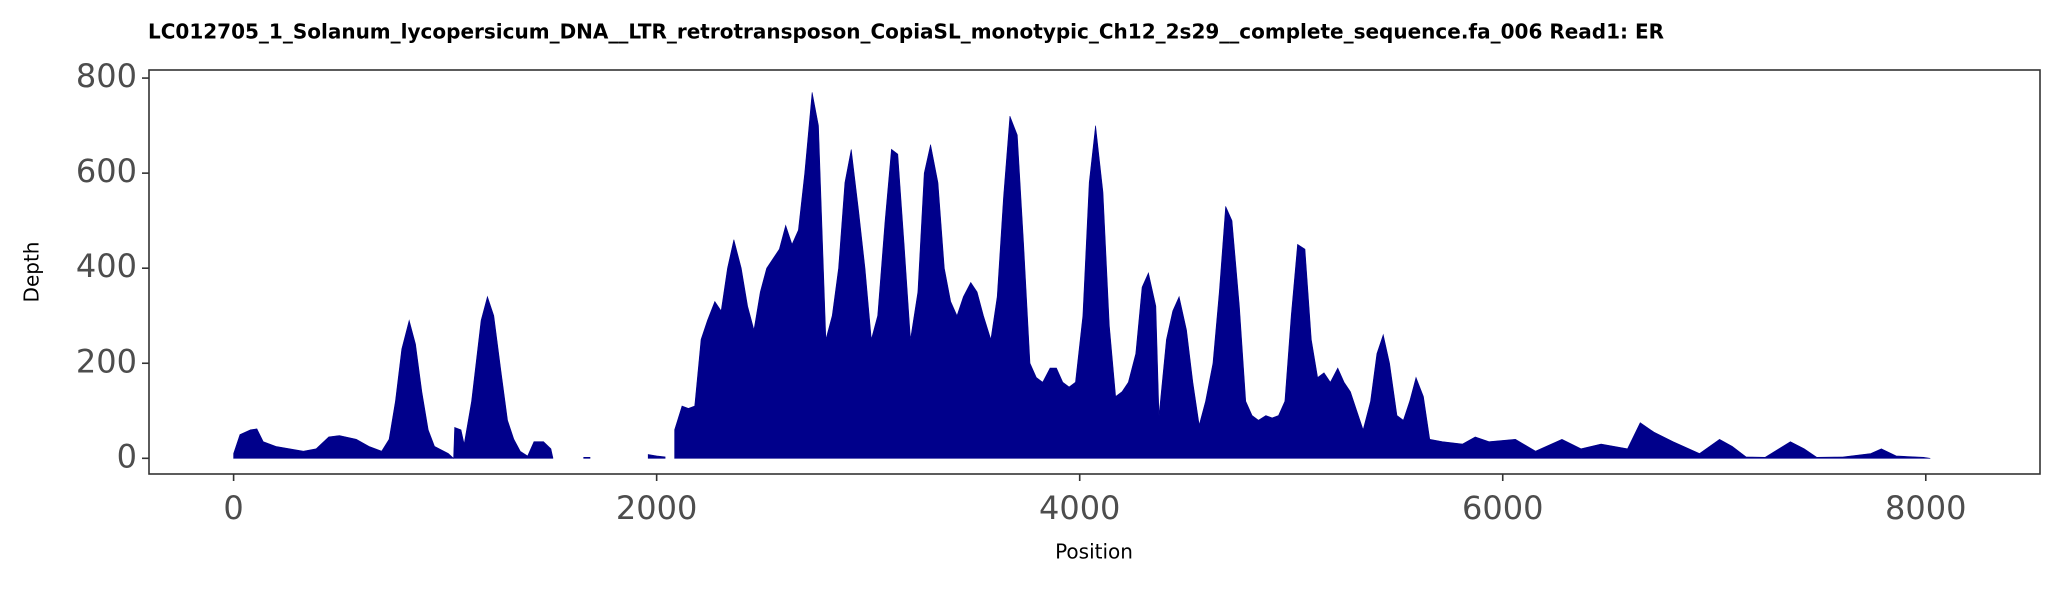  Describe the element at coordinates (1079, 508) in the screenshot. I see `x-tick-label: 4000` at that location.